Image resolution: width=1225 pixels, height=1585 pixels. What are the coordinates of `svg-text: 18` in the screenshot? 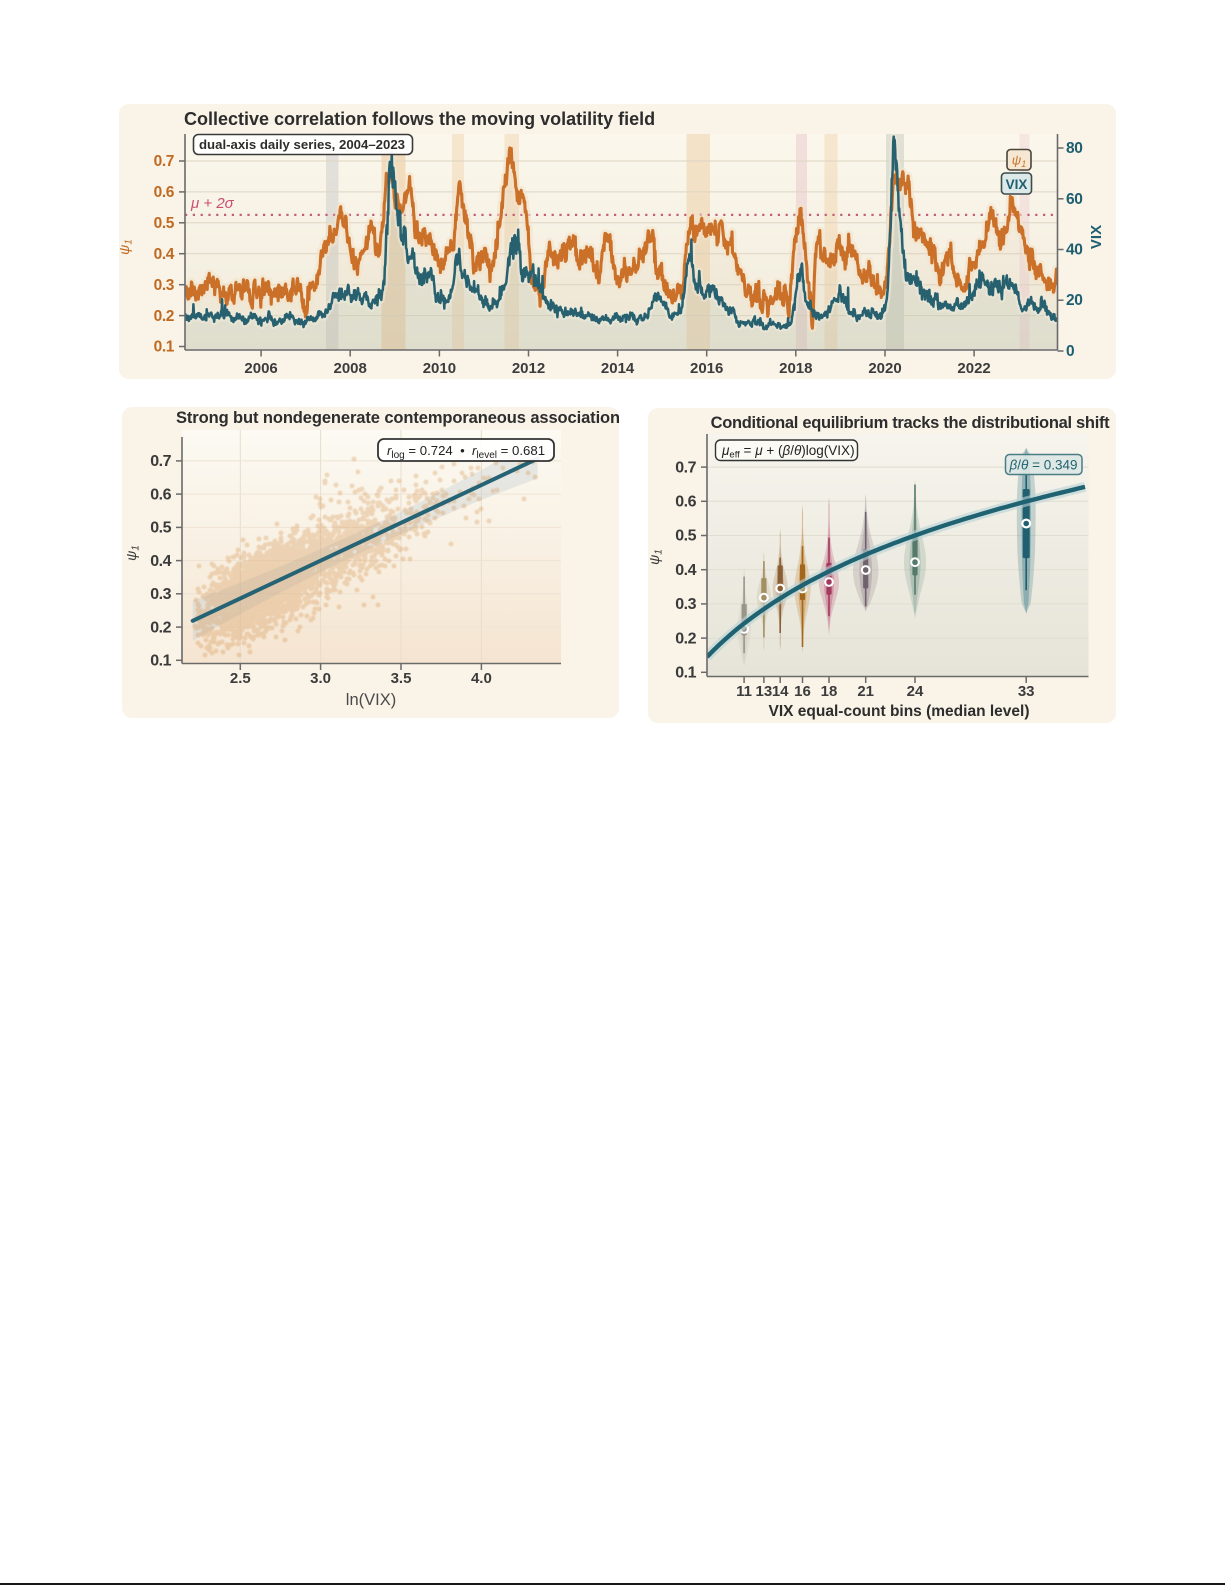 It's located at (829, 691).